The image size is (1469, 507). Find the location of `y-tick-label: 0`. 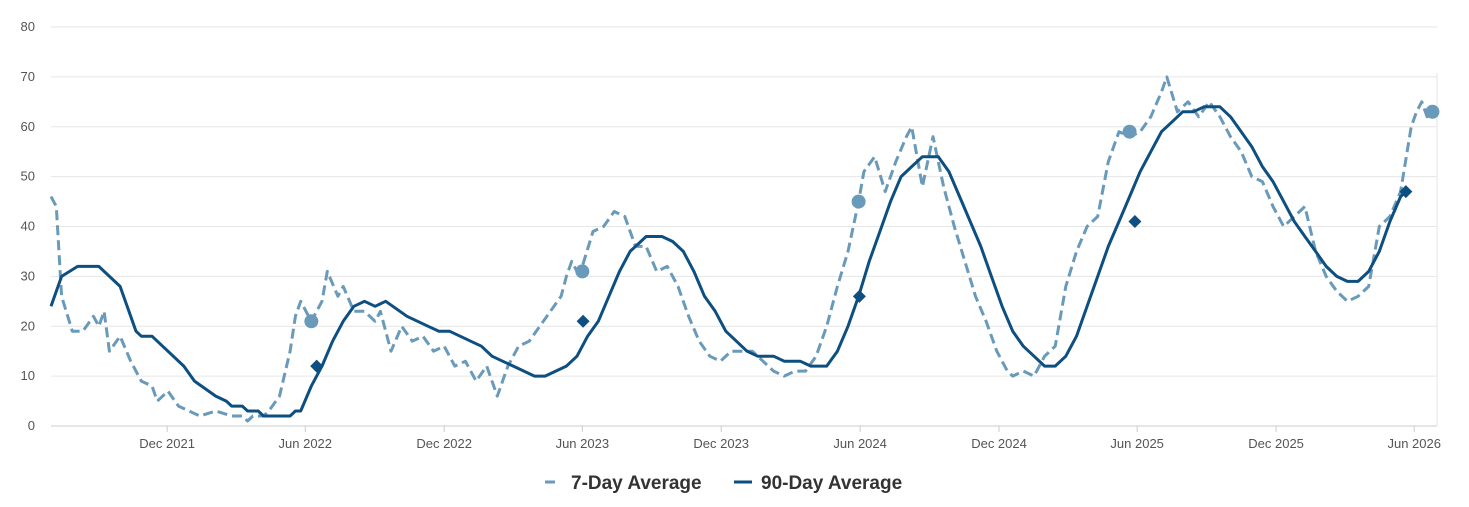

y-tick-label: 0 is located at coordinates (31, 425).